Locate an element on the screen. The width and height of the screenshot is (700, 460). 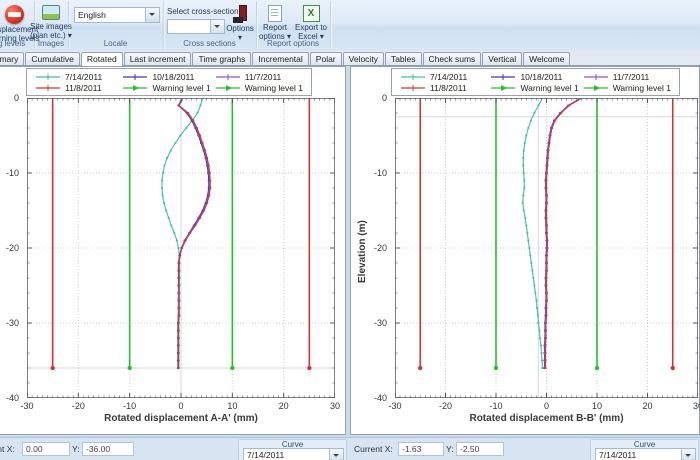
x-tick-label: 0 is located at coordinates (546, 406).